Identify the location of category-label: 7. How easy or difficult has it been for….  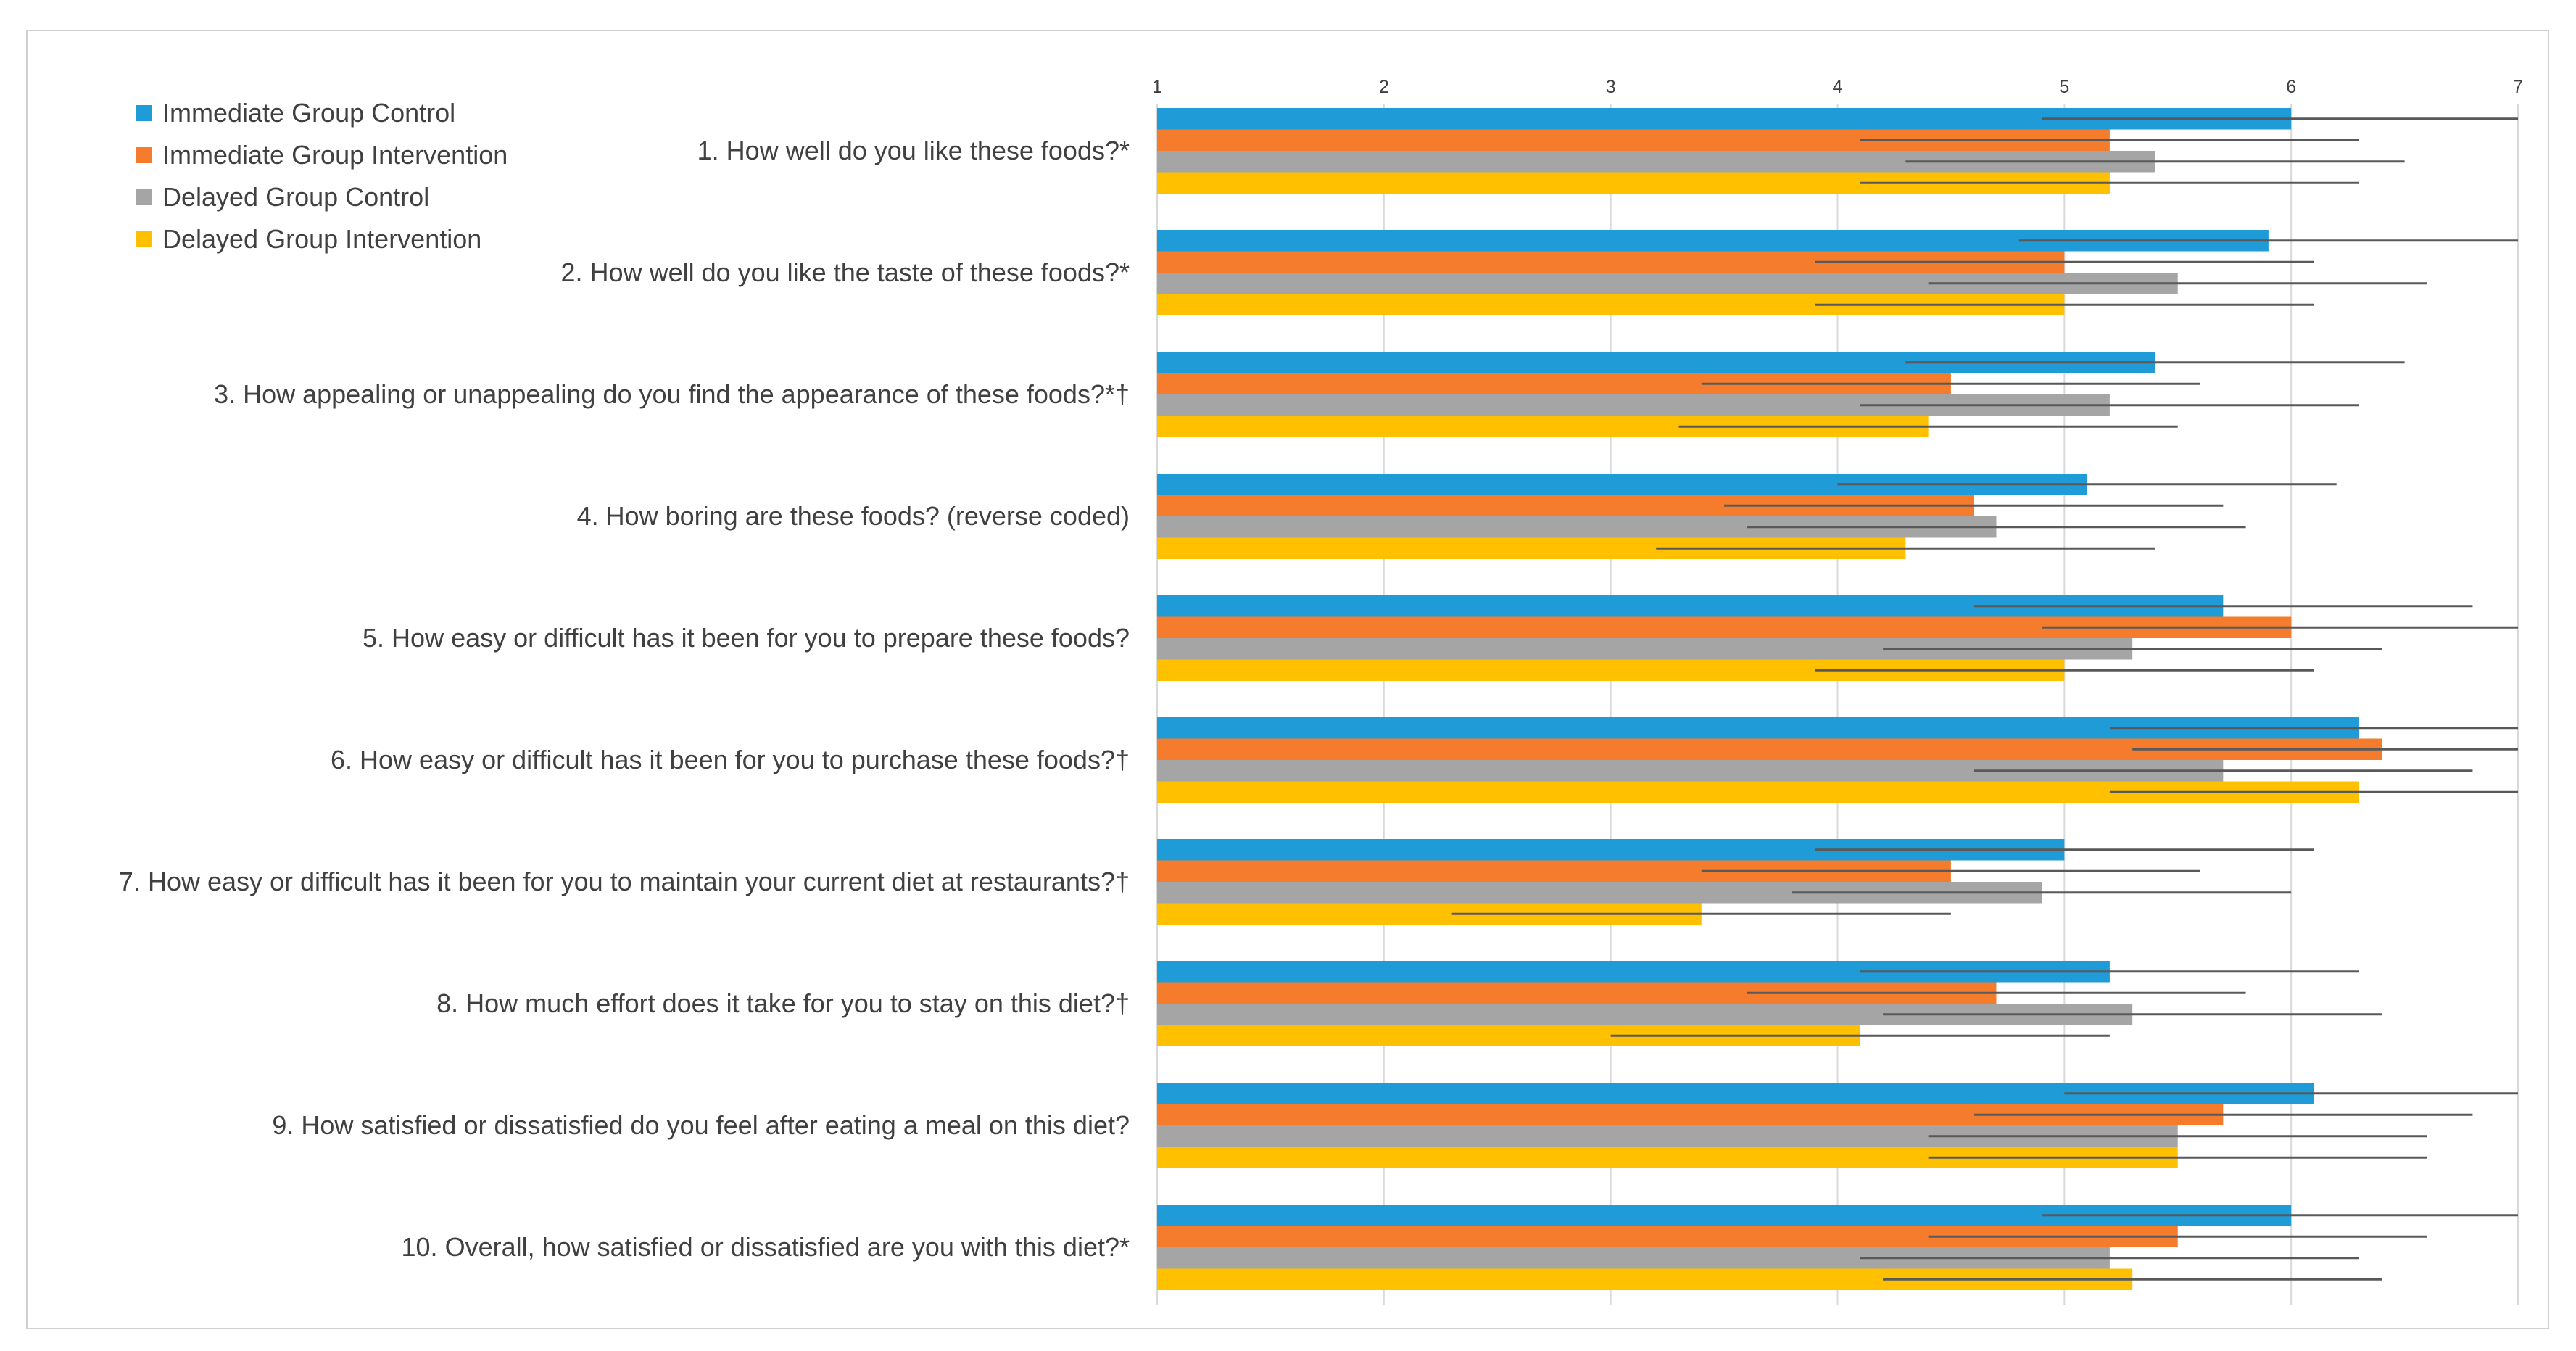
(624, 881).